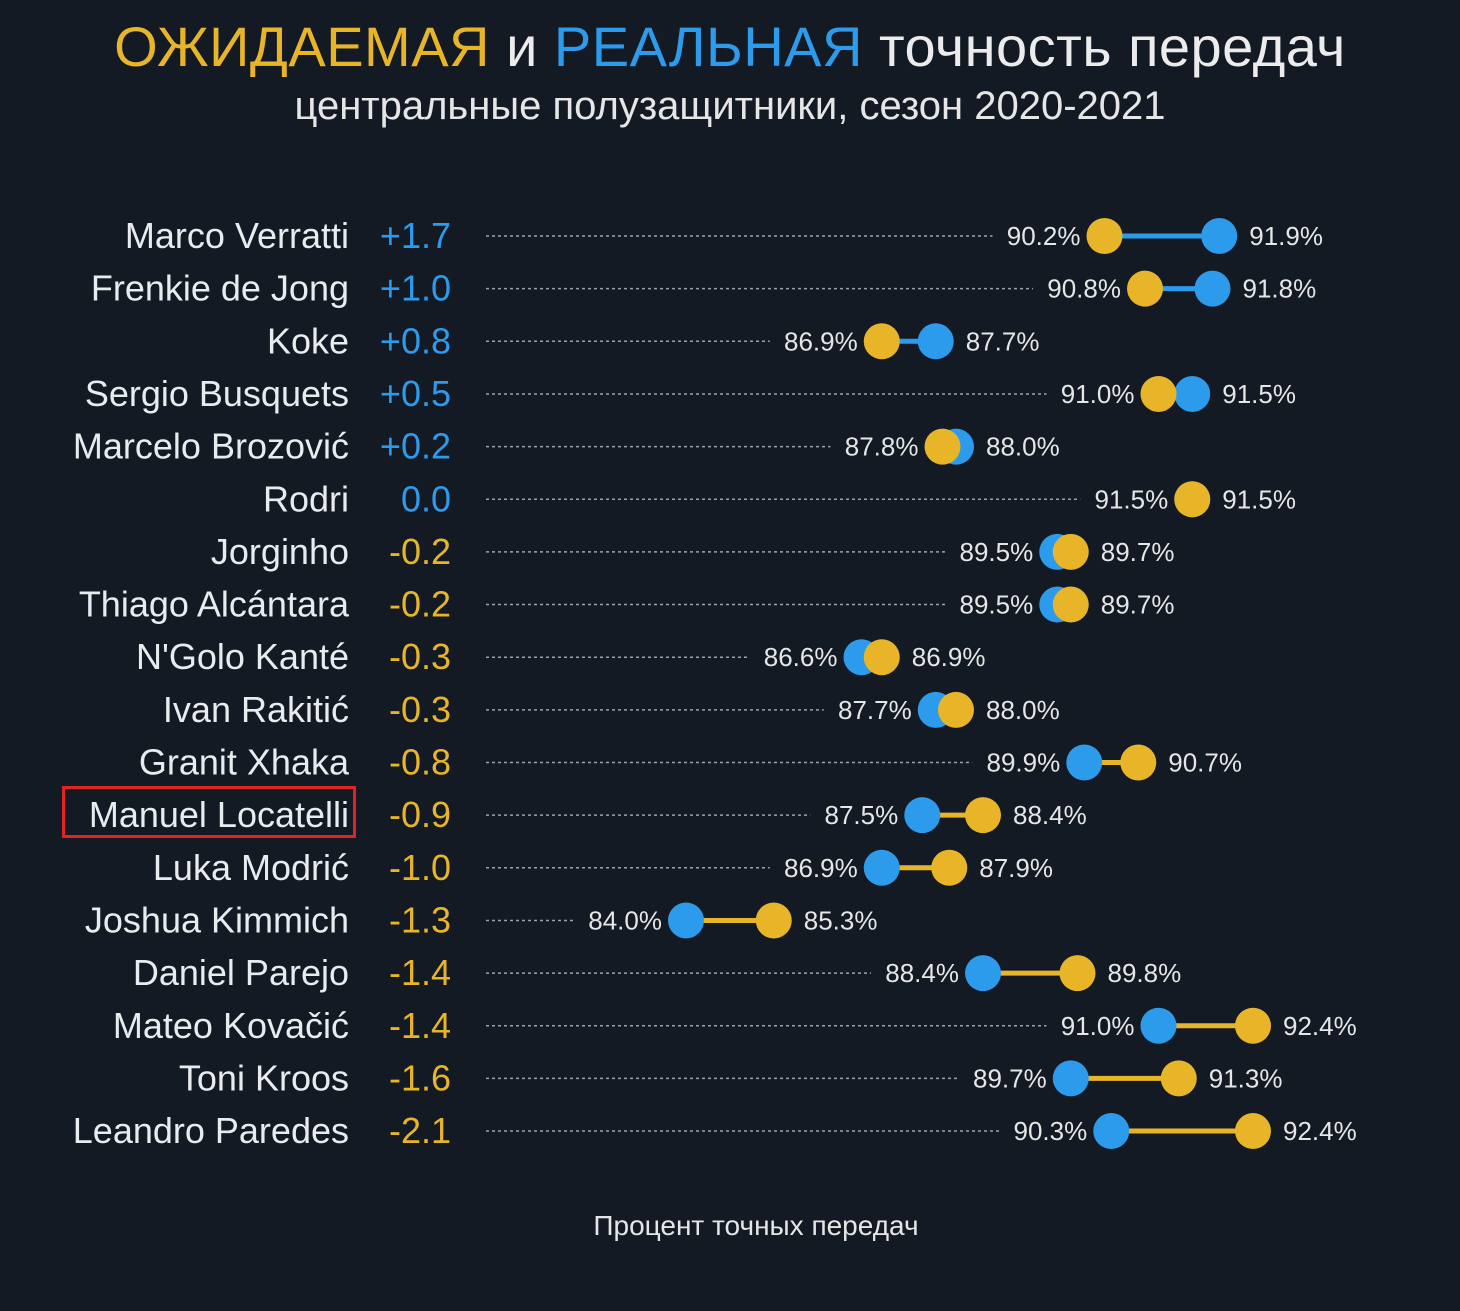 The image size is (1460, 1311). Describe the element at coordinates (1112, 46) in the screenshot. I see `title-rest: точность передач` at that location.